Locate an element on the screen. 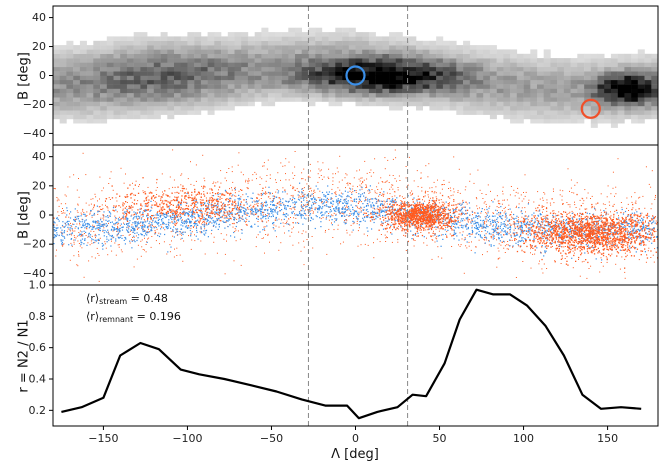  x-axis-ticks: −150 −100 −50 0 50 100 150 is located at coordinates (353, 435).